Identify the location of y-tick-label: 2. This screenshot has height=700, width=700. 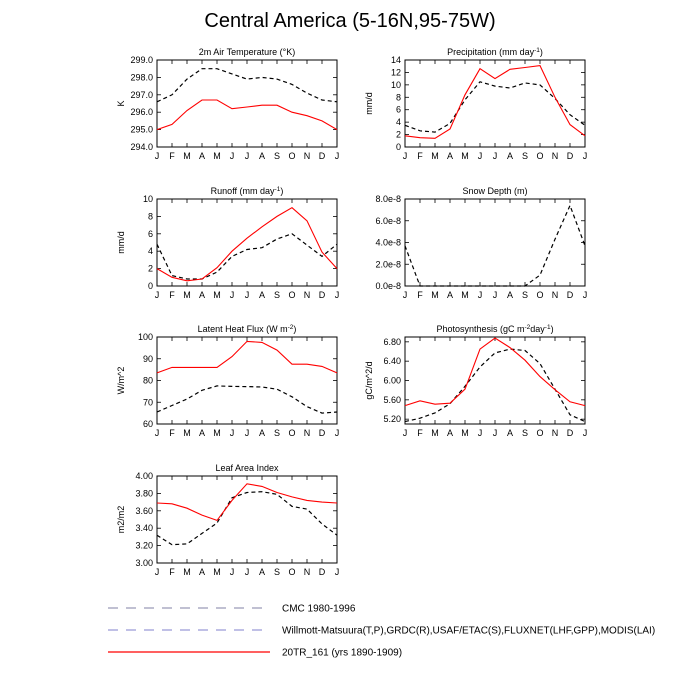
(150, 269).